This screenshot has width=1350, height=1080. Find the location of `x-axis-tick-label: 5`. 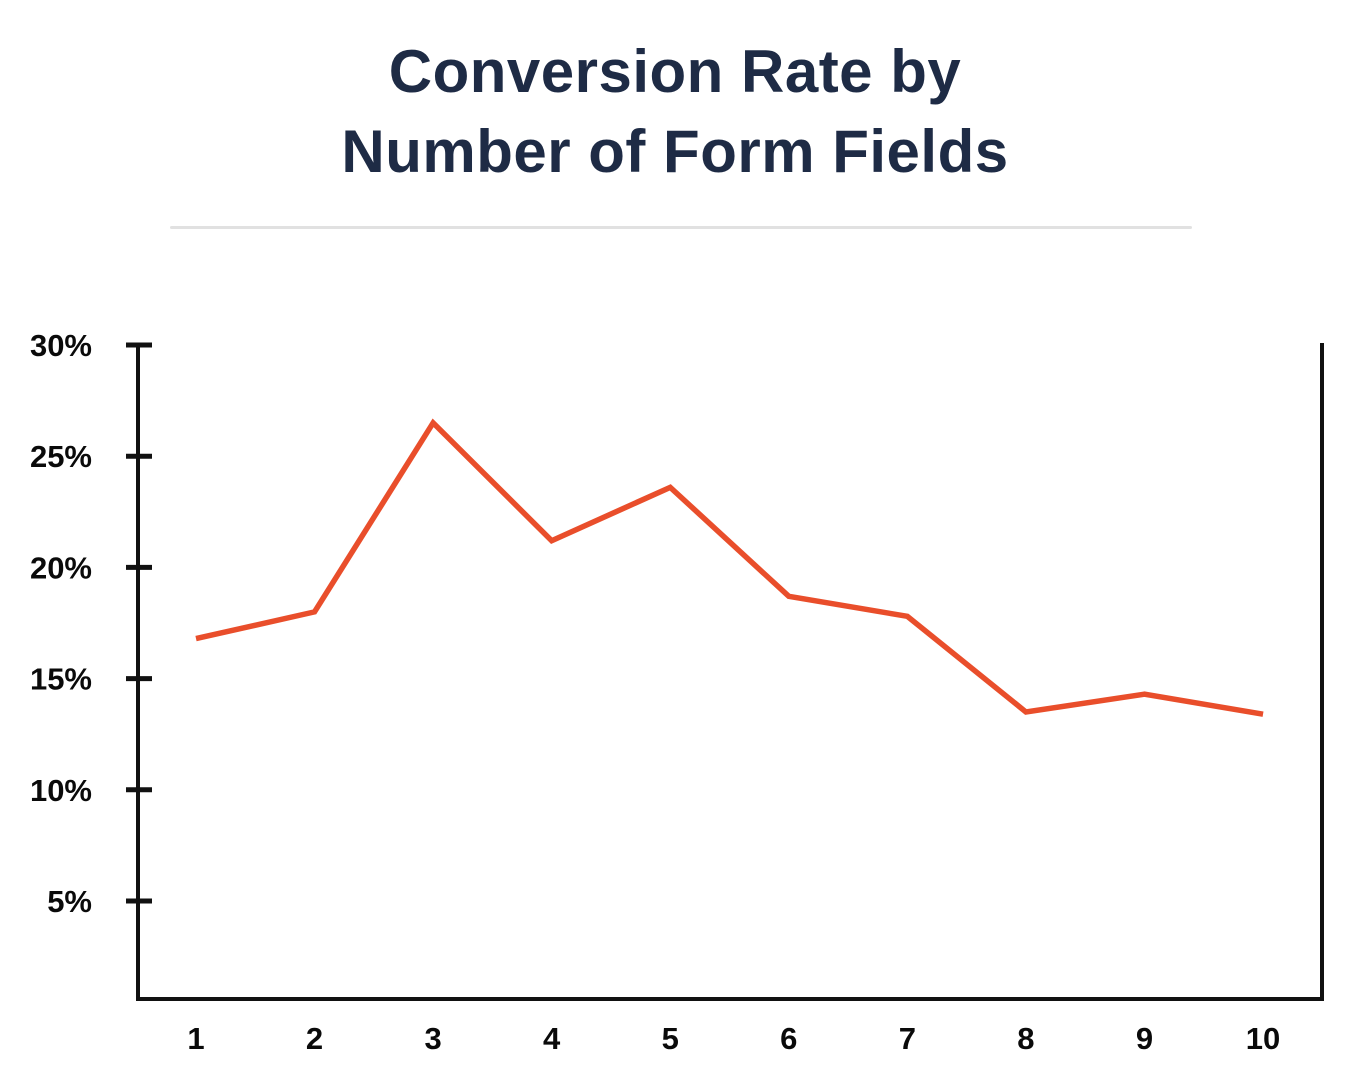

x-axis-tick-label: 5 is located at coordinates (670, 1038).